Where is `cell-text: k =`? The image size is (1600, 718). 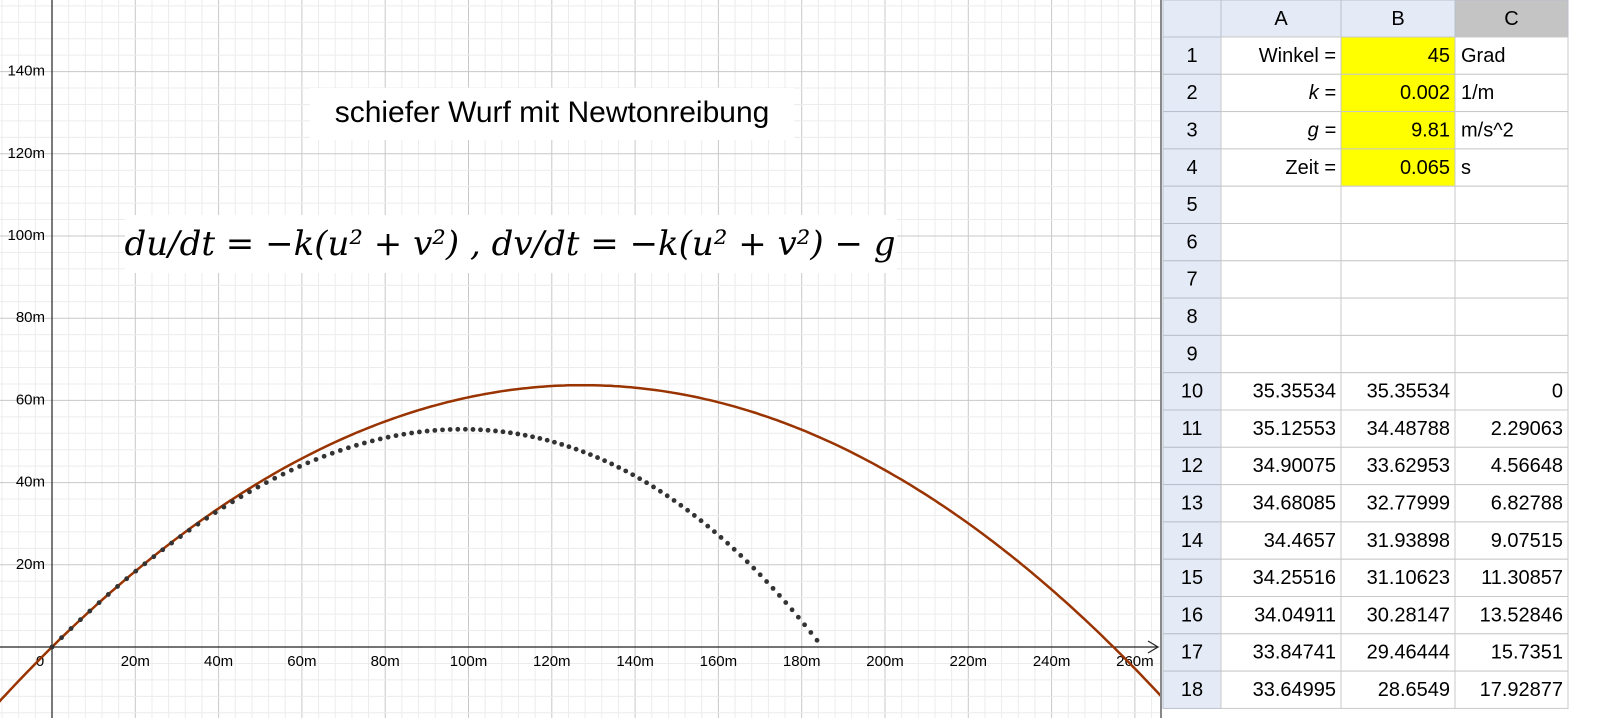 cell-text: k = is located at coordinates (1322, 93).